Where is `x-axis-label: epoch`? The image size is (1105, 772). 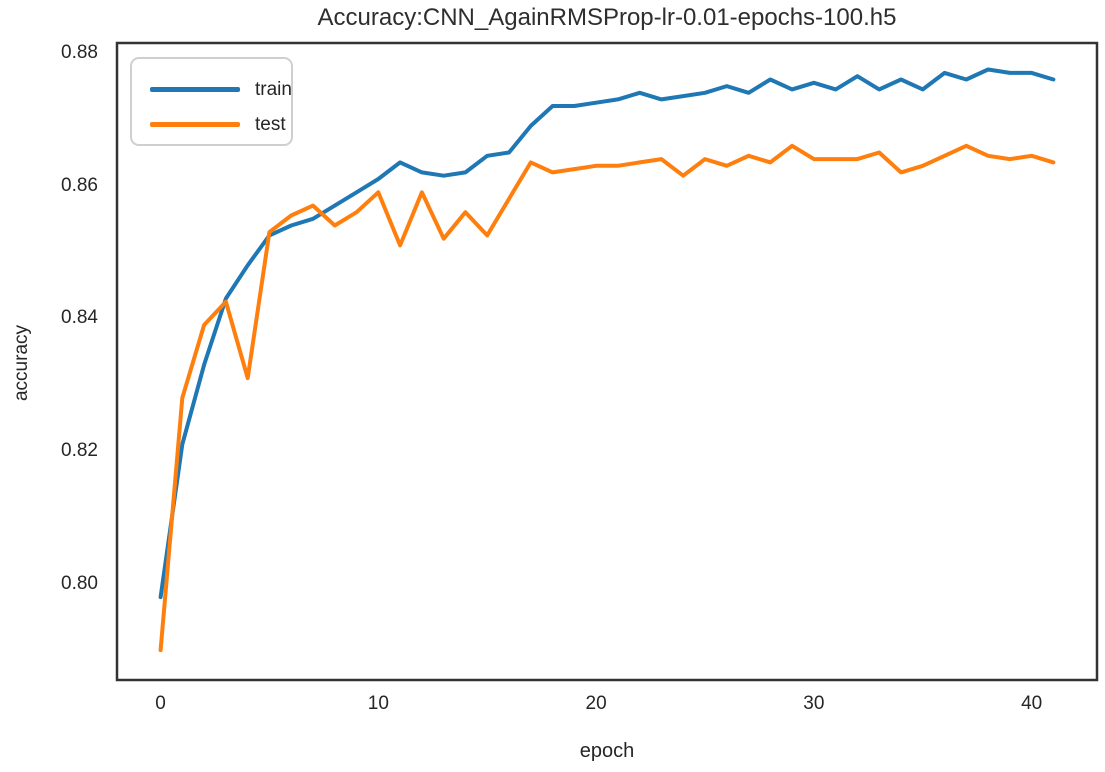 x-axis-label: epoch is located at coordinates (607, 751).